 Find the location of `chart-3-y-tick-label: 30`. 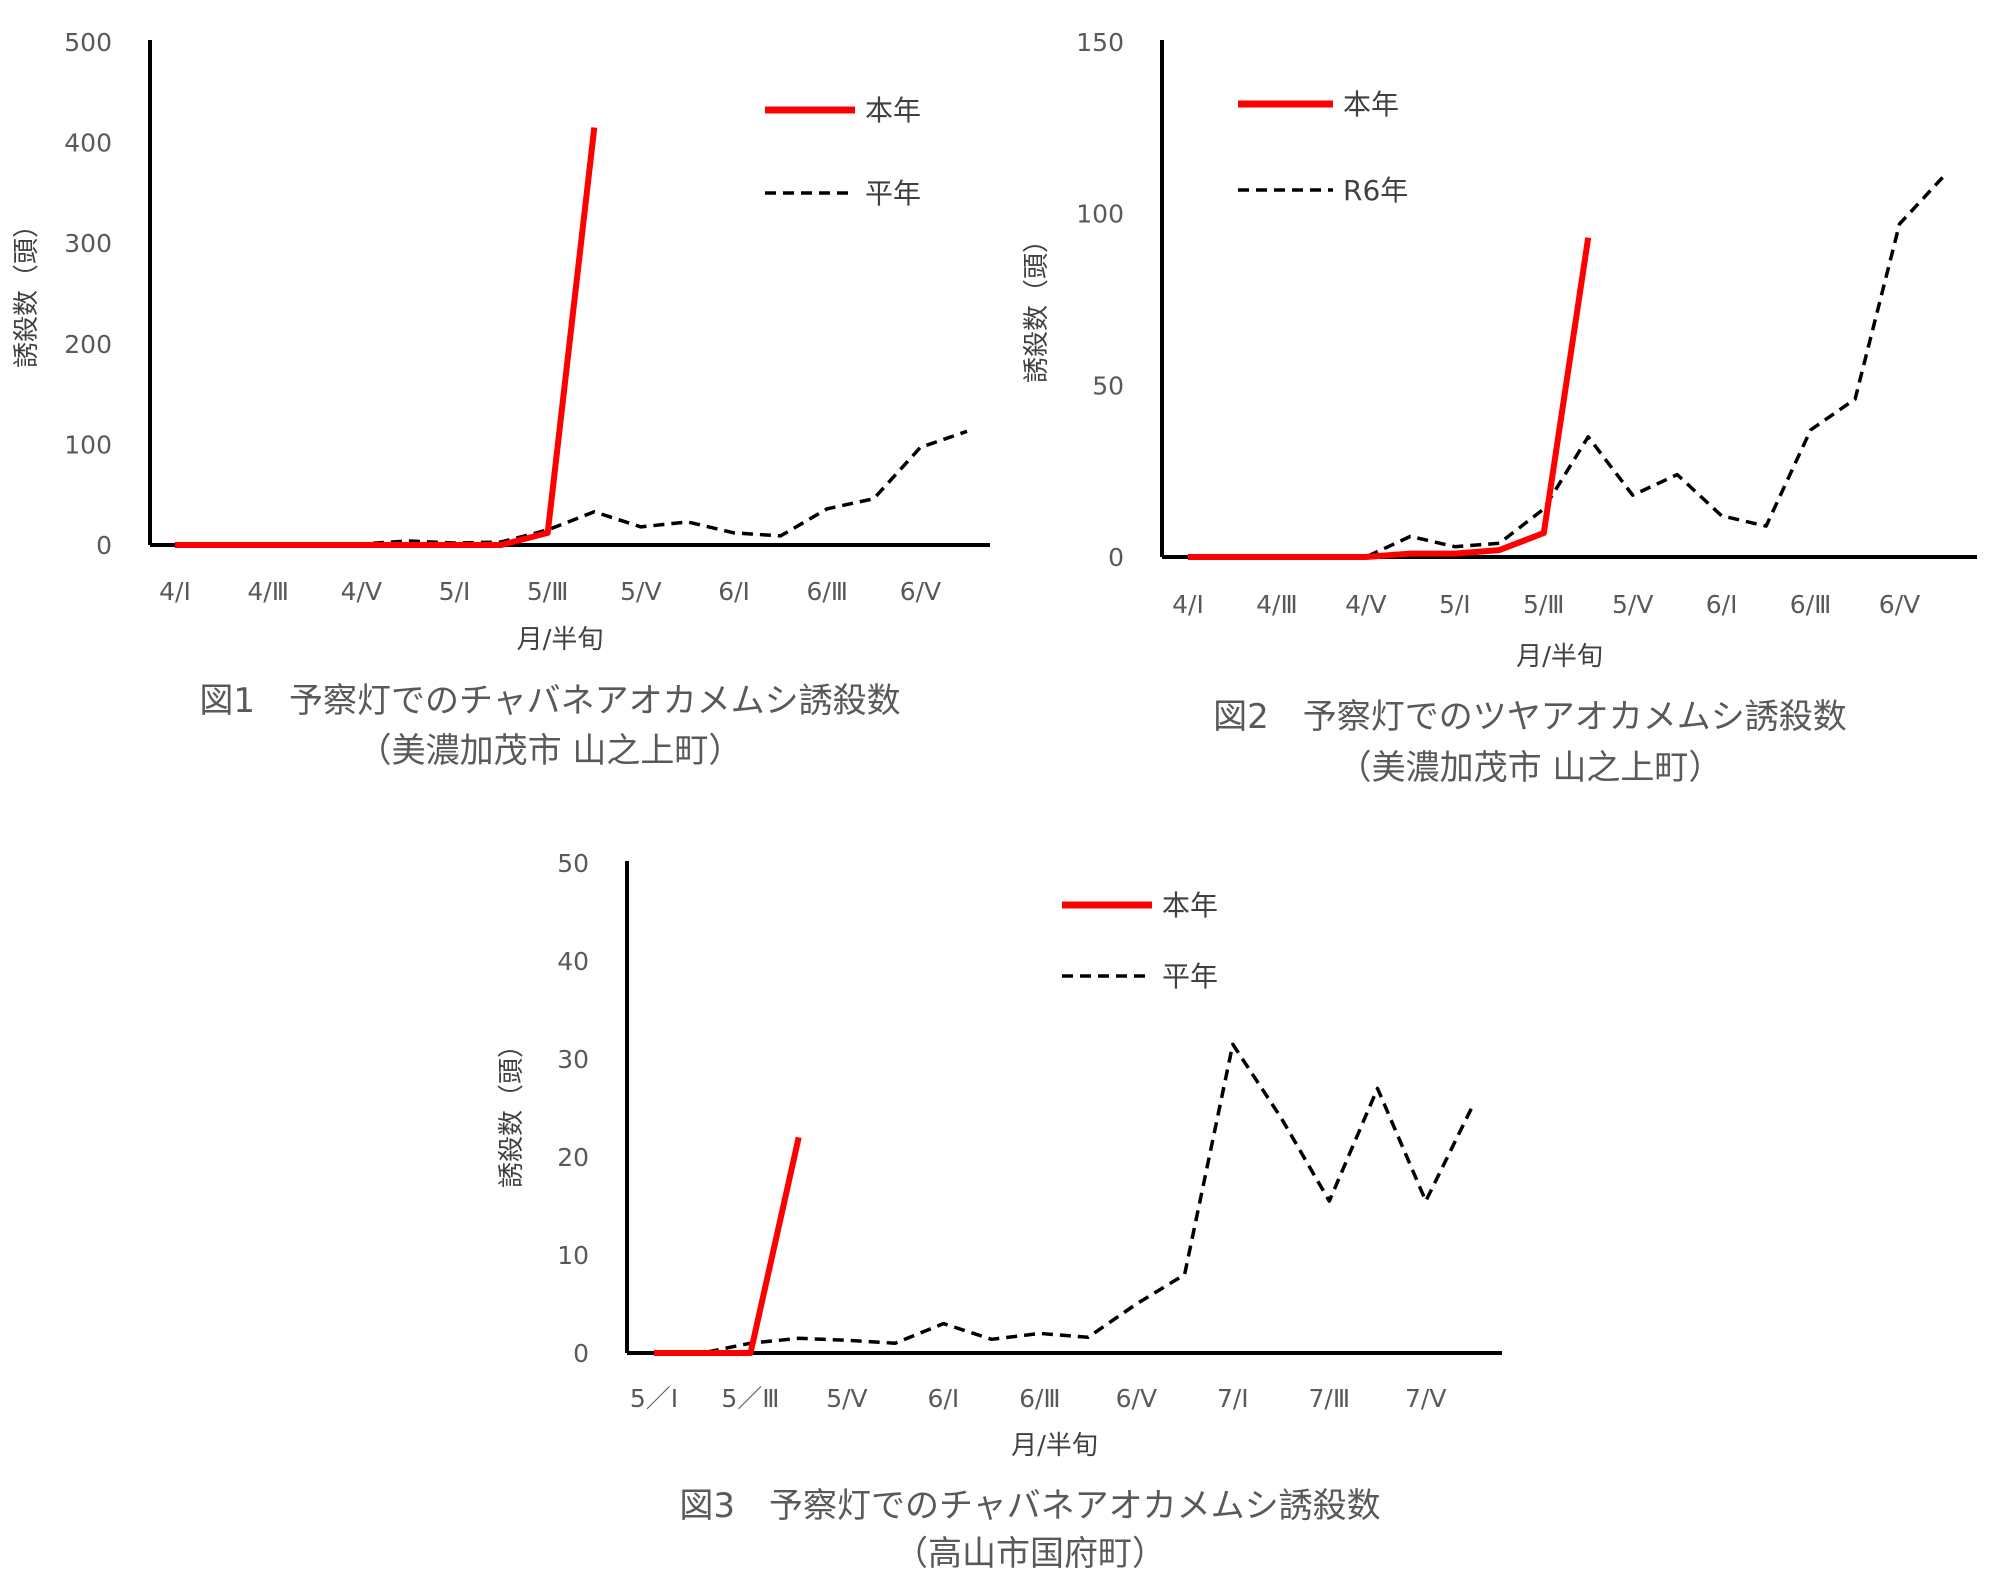

chart-3-y-tick-label: 30 is located at coordinates (573, 1059).